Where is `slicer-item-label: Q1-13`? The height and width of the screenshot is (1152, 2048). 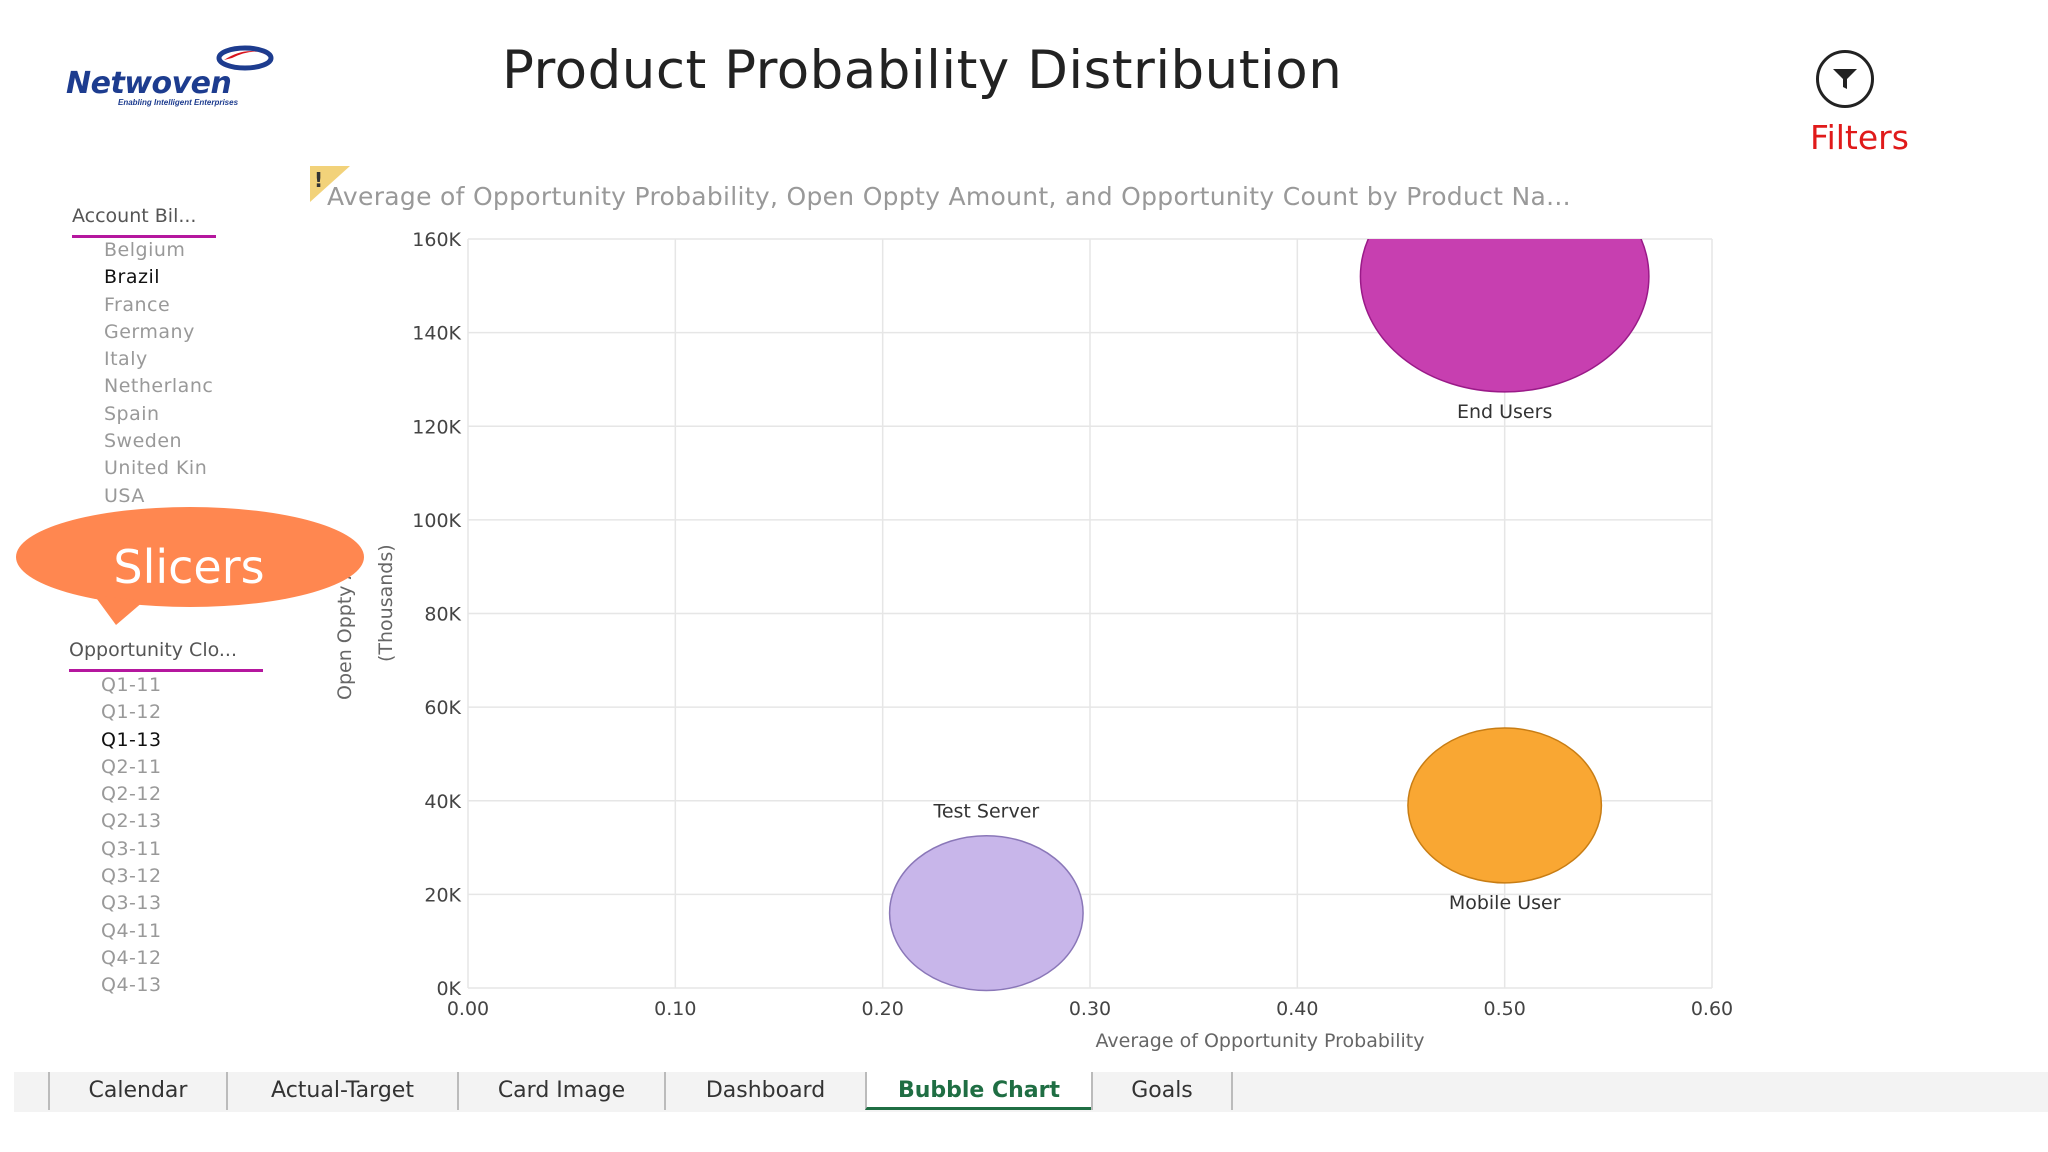
slicer-item-label: Q1-13 is located at coordinates (131, 739).